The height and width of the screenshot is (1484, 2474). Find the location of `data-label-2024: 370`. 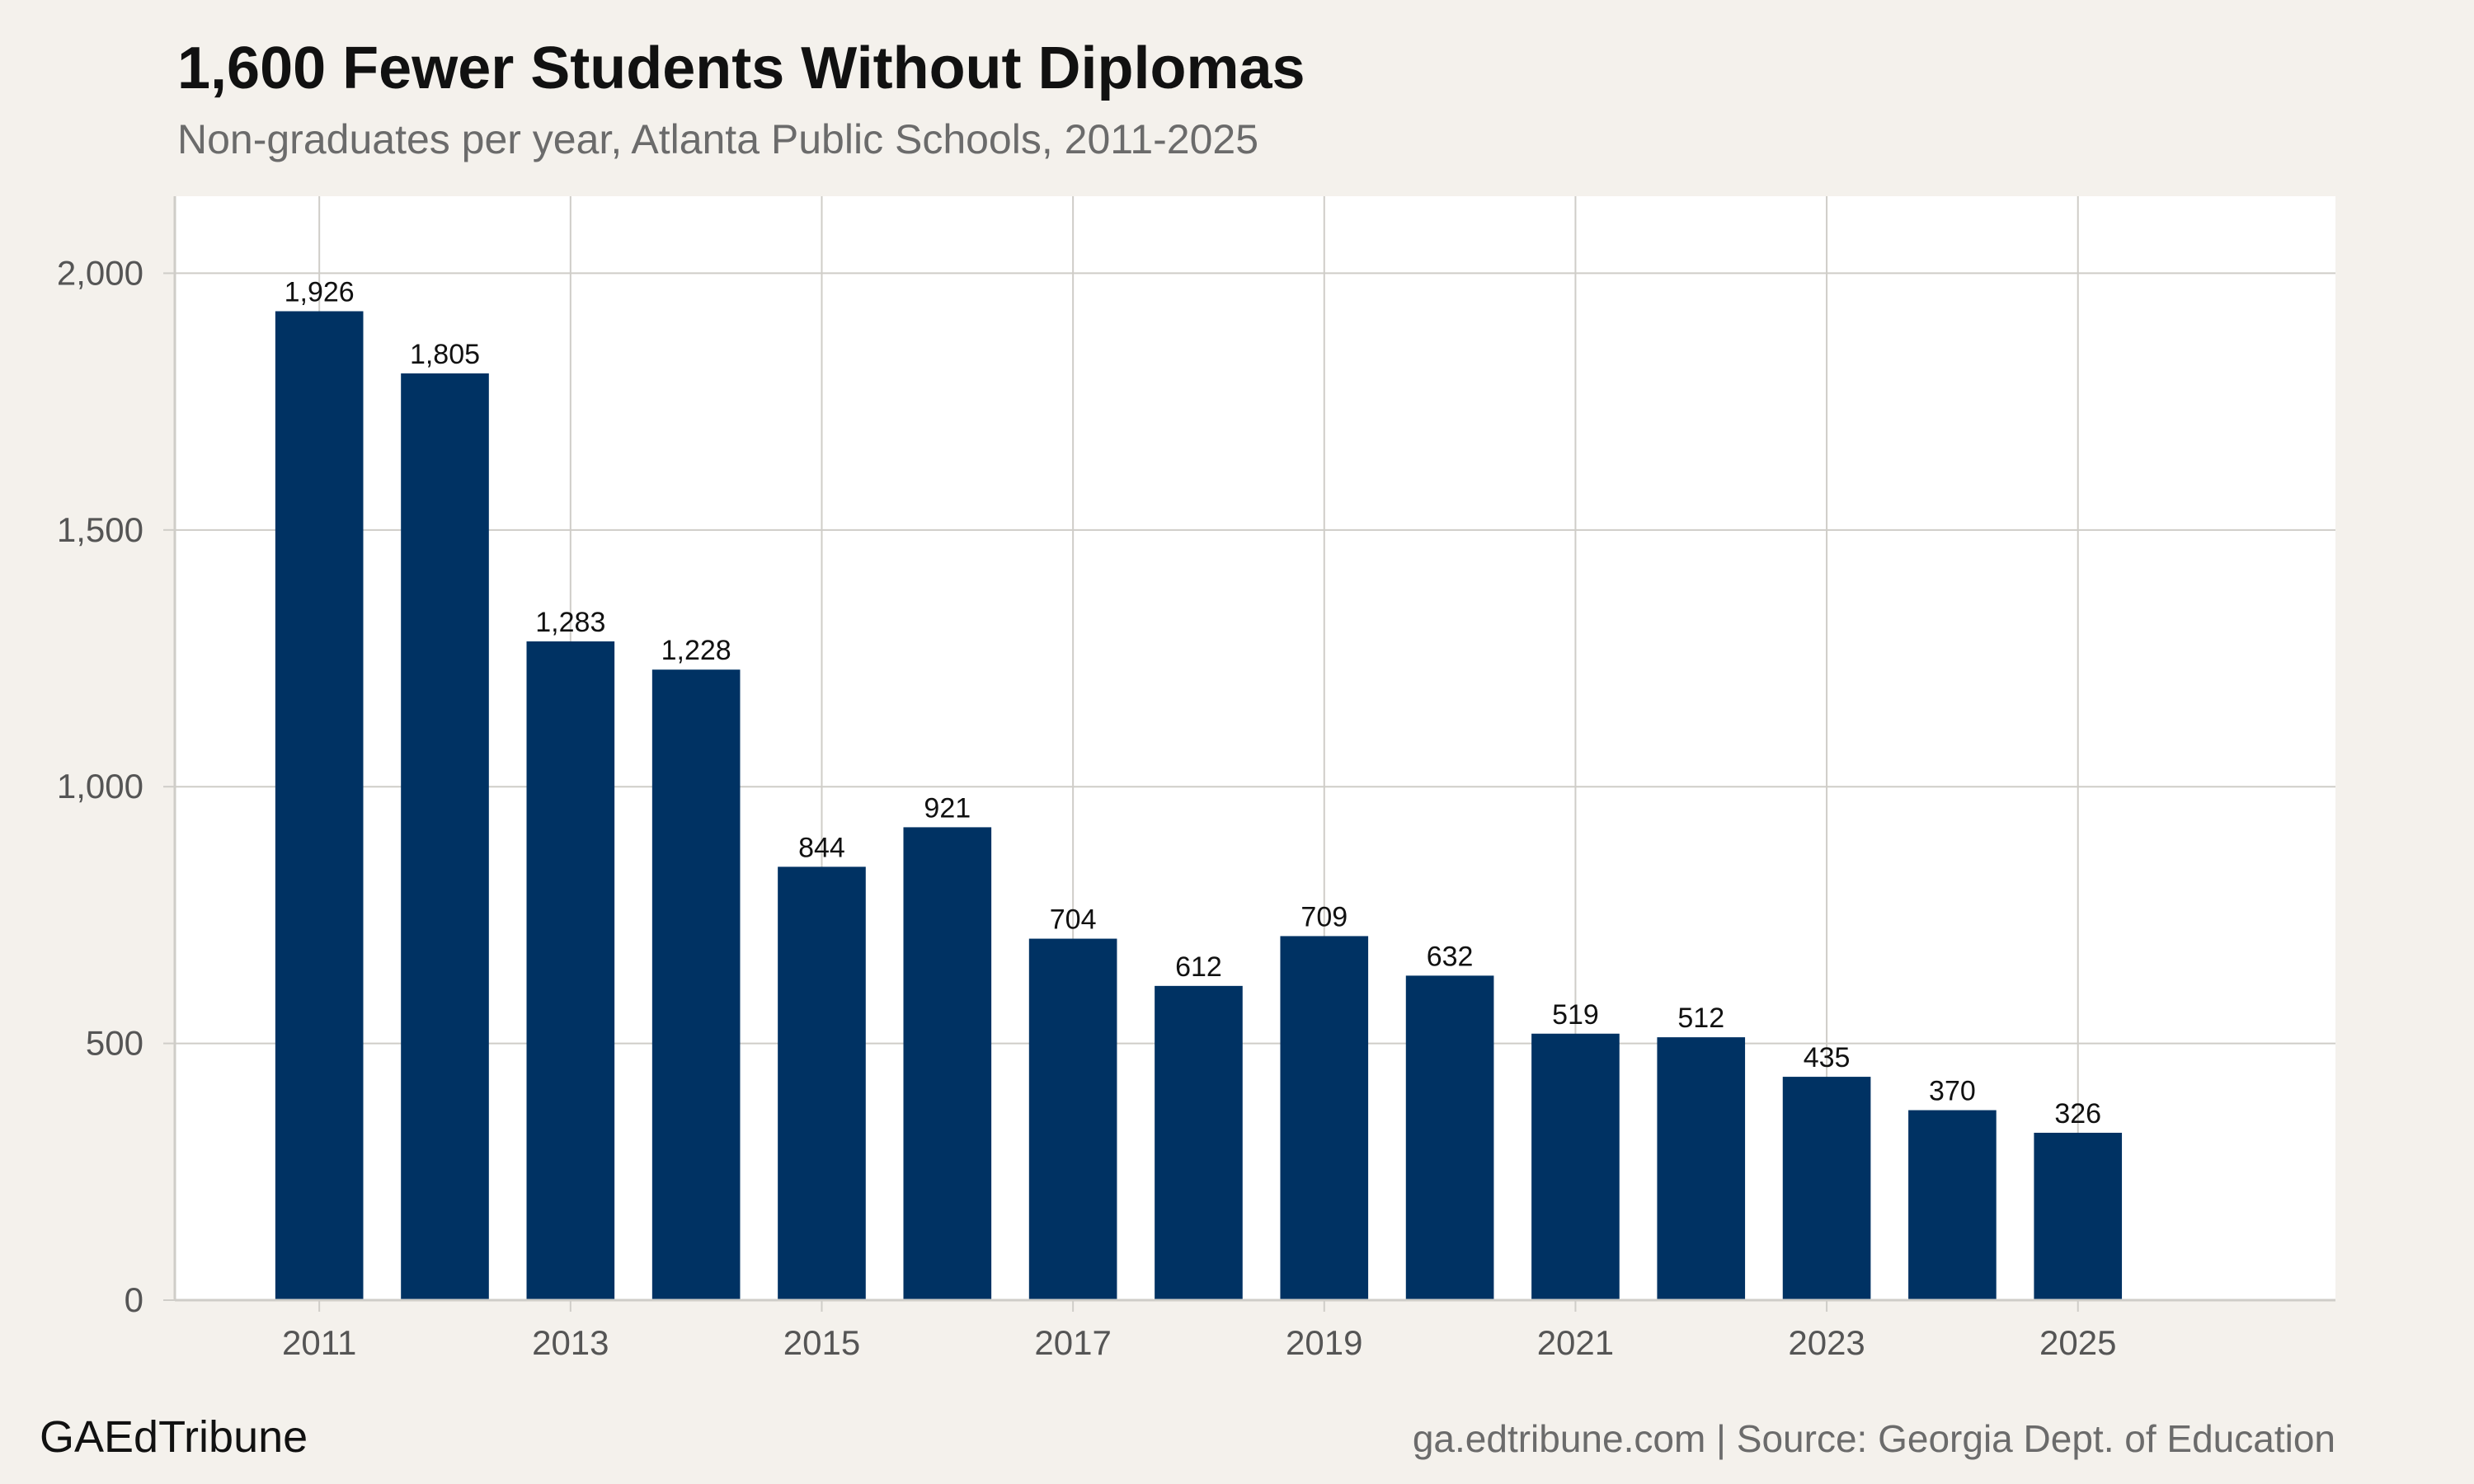

data-label-2024: 370 is located at coordinates (1952, 1091).